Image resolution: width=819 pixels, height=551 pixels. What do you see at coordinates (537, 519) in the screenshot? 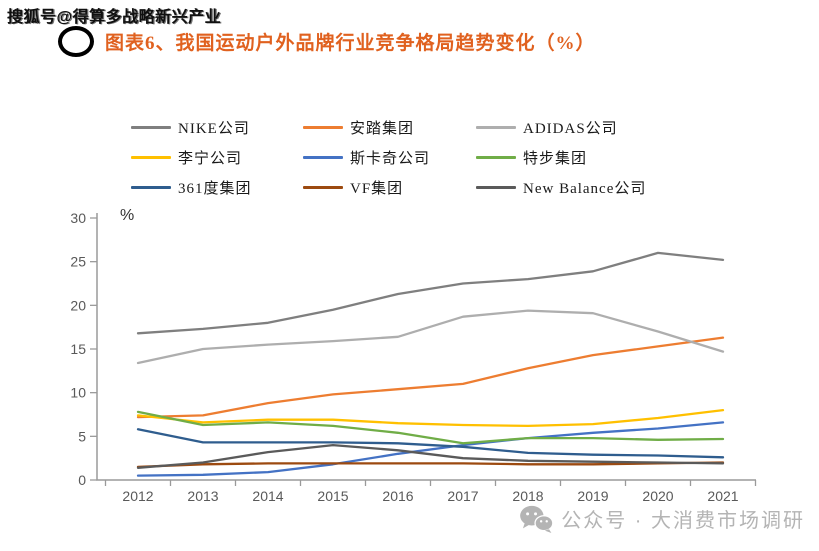
I see `wechat-icon` at bounding box center [537, 519].